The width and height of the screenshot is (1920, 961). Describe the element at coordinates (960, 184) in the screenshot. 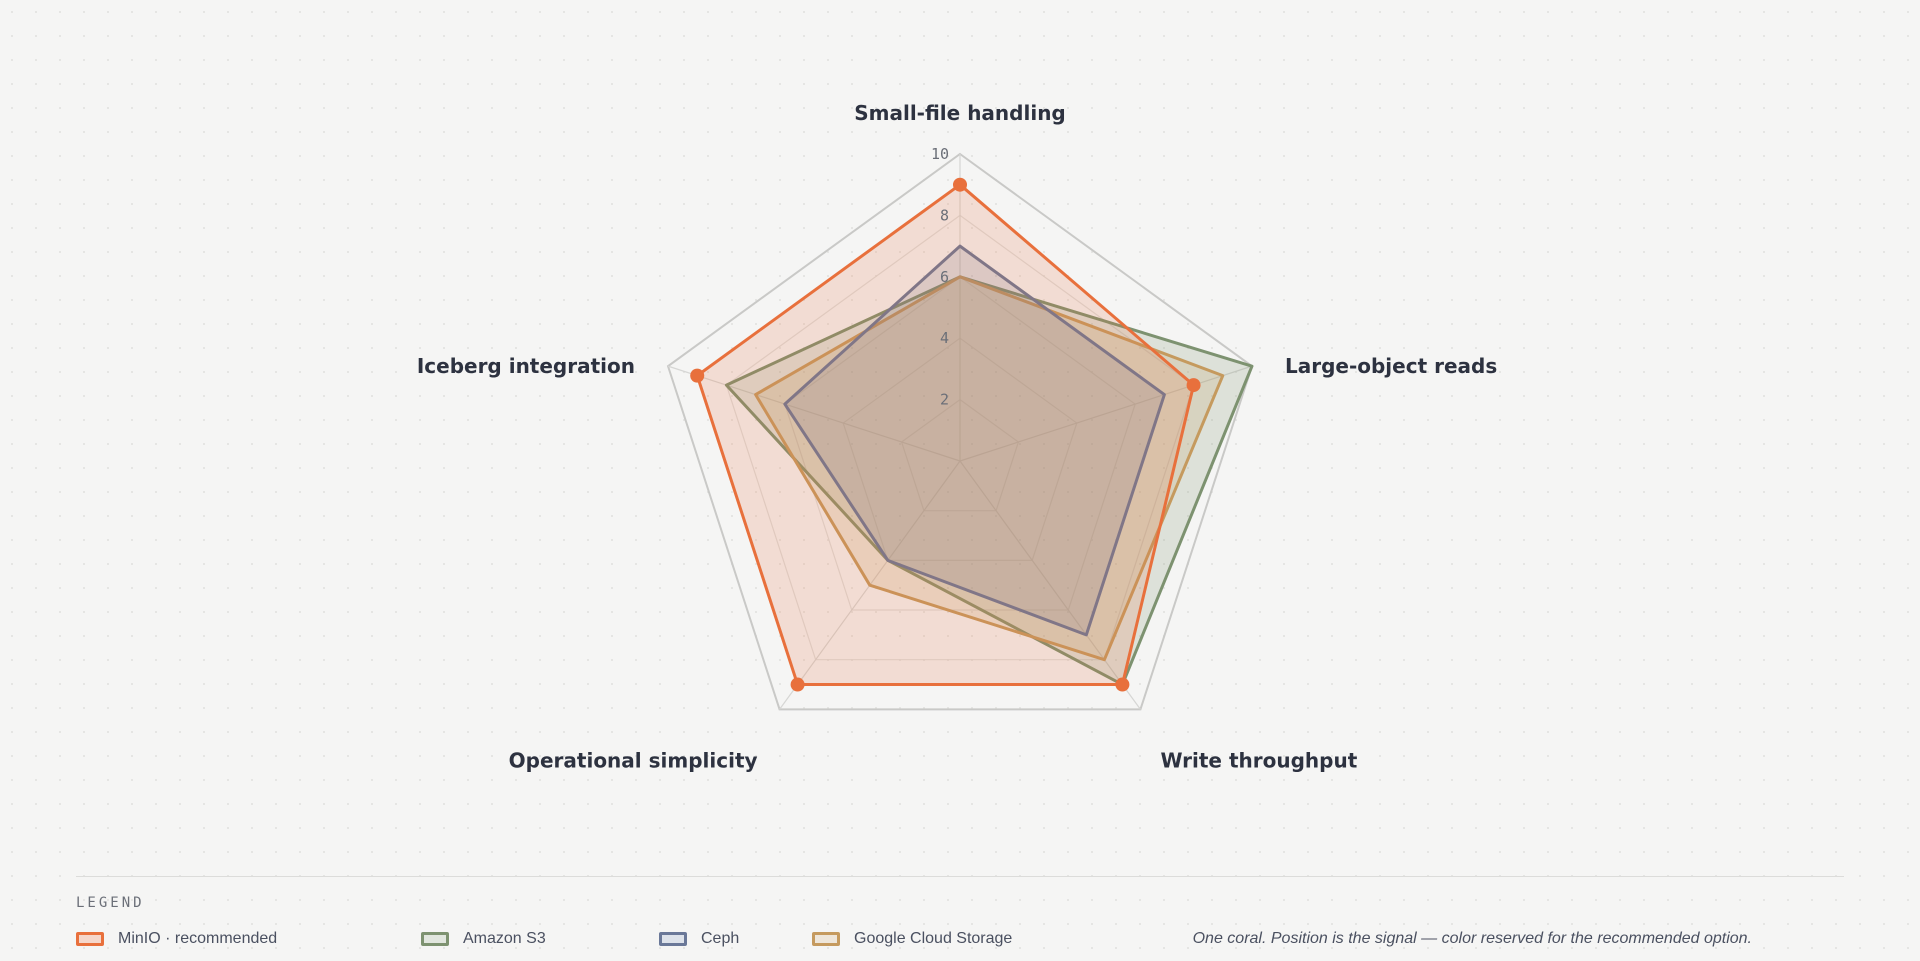

I see `point-minio-recommended-small-file-handling` at that location.